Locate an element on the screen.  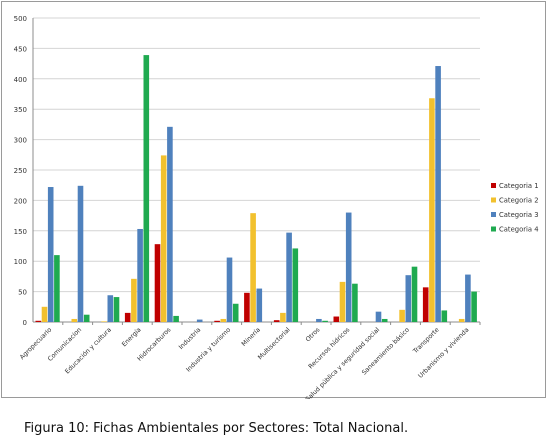
y-tick-label: 100 is located at coordinates (20, 262).